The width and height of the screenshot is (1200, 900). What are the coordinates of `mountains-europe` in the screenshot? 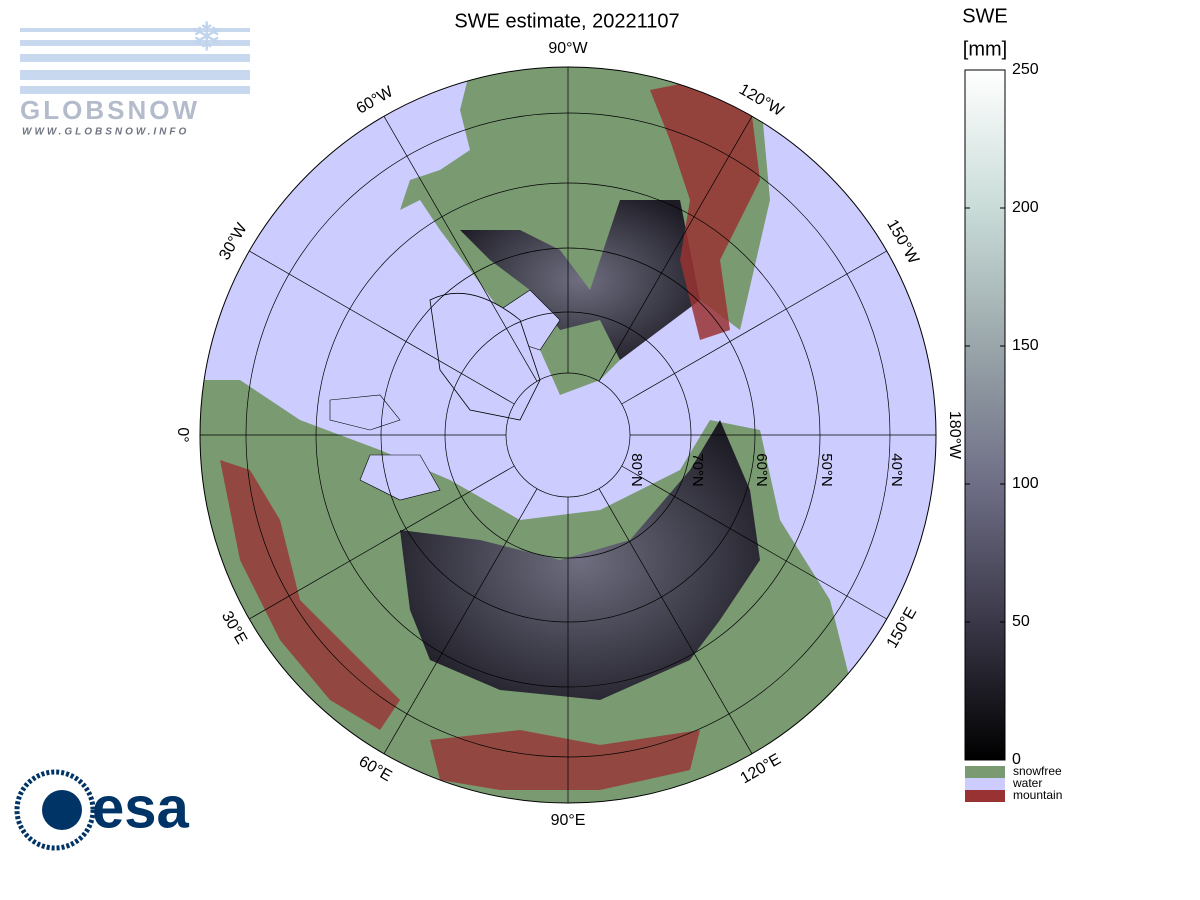 It's located at (310, 595).